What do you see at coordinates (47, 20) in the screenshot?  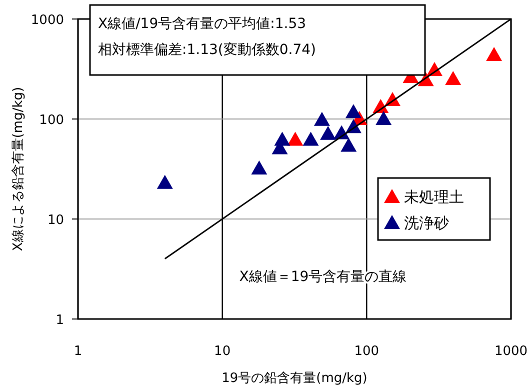 I see `y-tick-label: 1000` at bounding box center [47, 20].